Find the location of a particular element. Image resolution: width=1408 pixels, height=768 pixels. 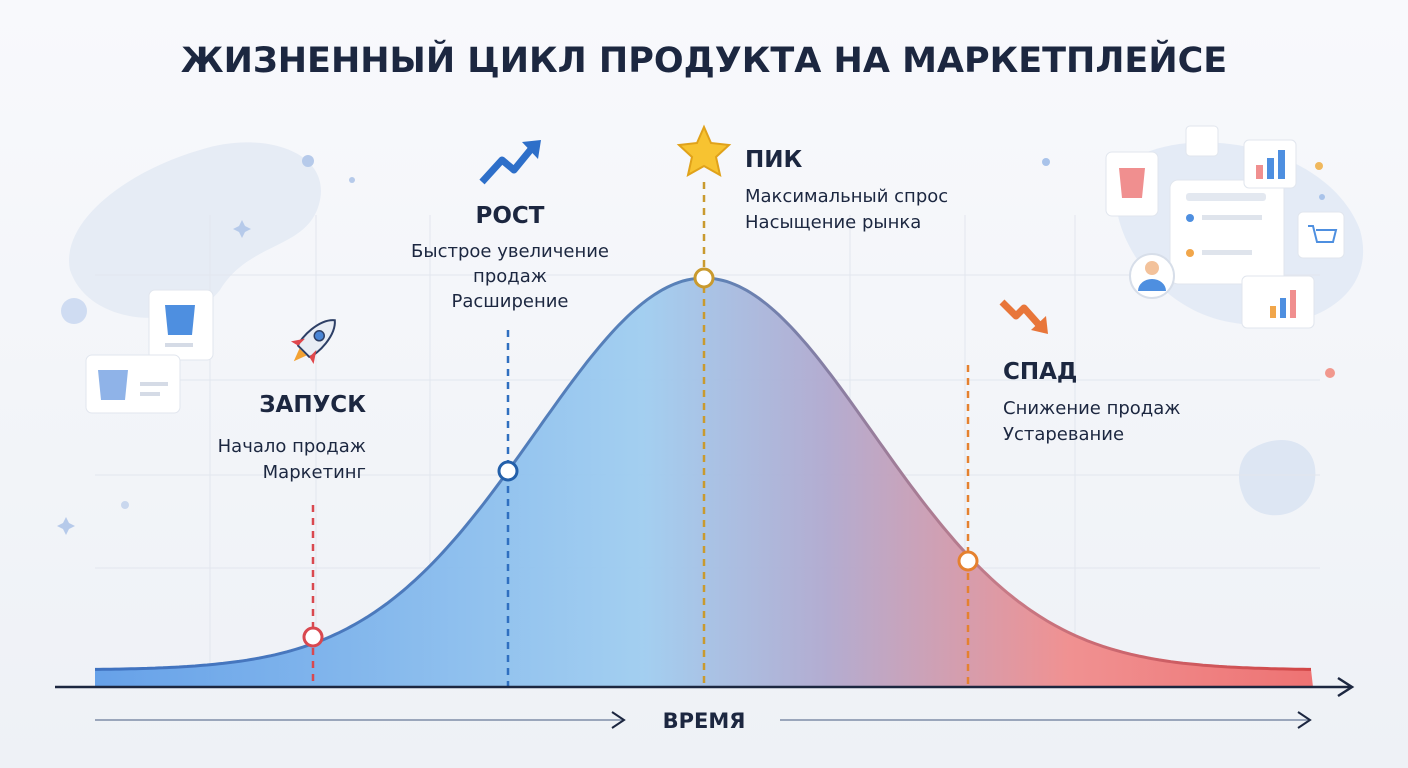

stage-line: Снижение продаж is located at coordinates (1092, 408).